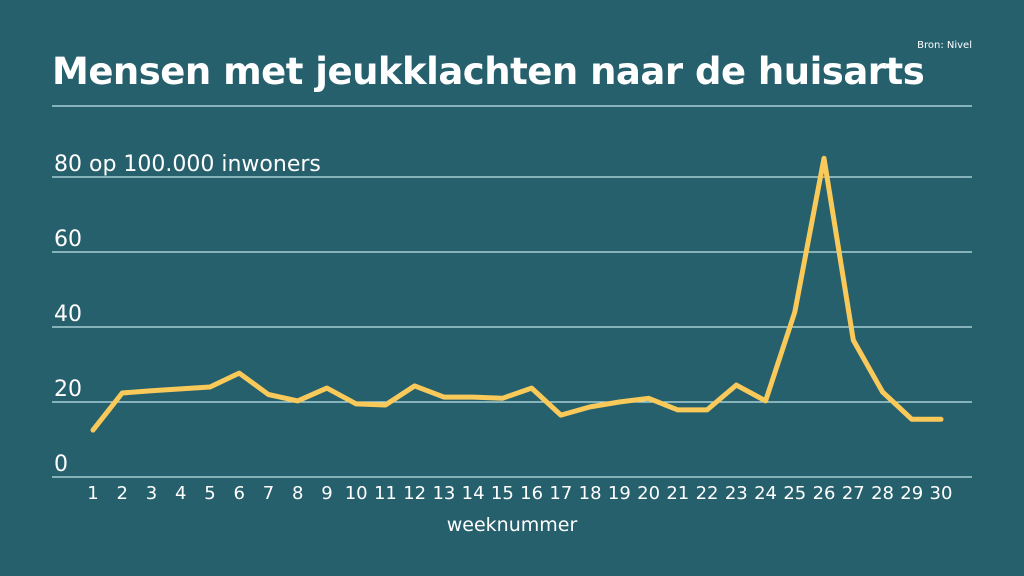 The image size is (1024, 576). Describe the element at coordinates (502, 493) in the screenshot. I see `x-tick-label: 15` at that location.